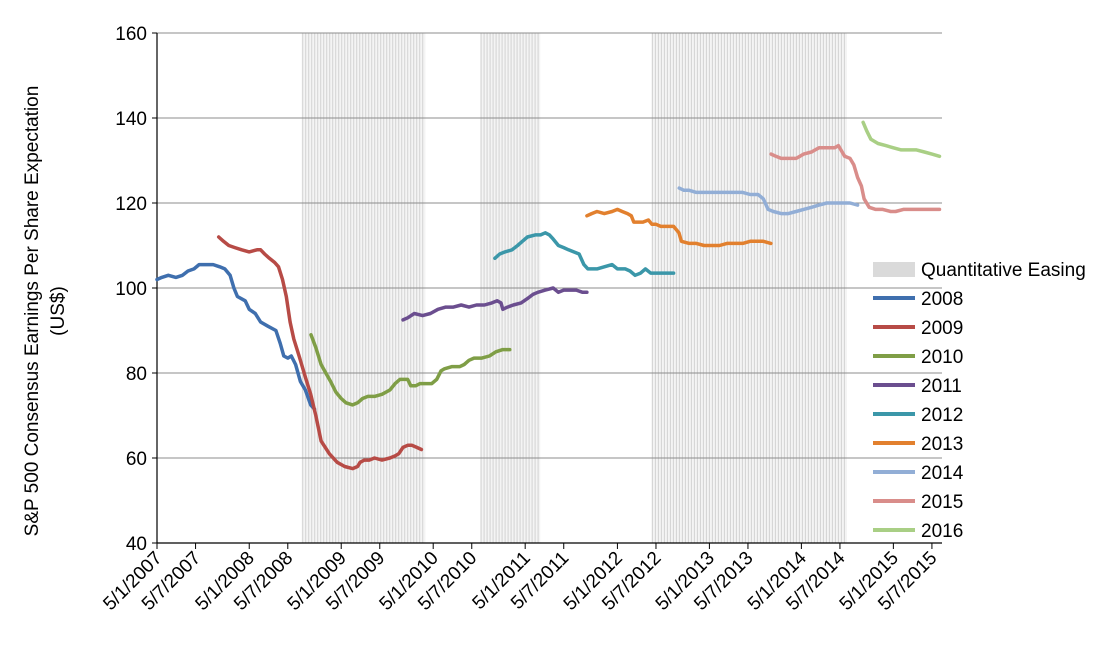 This screenshot has height=663, width=1106. I want to click on legend-label-2013: 2013, so click(942, 444).